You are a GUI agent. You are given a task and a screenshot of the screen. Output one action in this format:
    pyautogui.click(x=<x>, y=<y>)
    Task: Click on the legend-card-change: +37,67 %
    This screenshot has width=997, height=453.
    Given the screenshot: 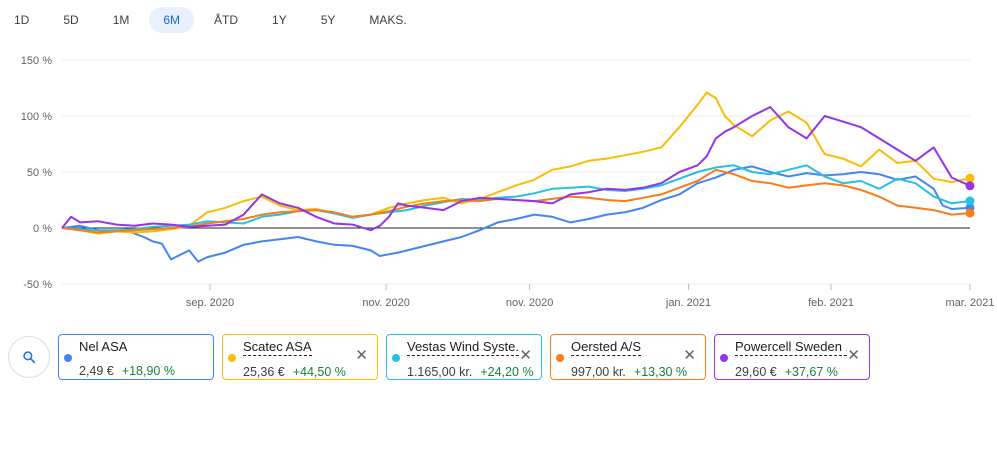 What is the action you would take?
    pyautogui.click(x=811, y=372)
    